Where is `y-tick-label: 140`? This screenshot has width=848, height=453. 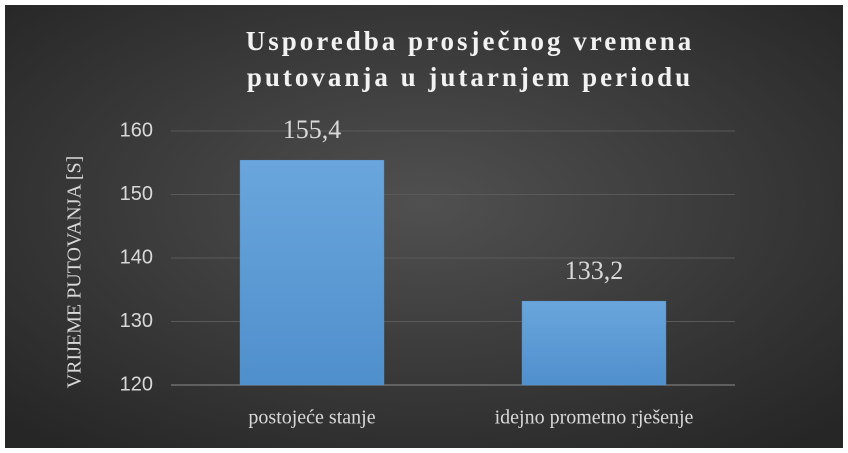
y-tick-label: 140 is located at coordinates (136, 257).